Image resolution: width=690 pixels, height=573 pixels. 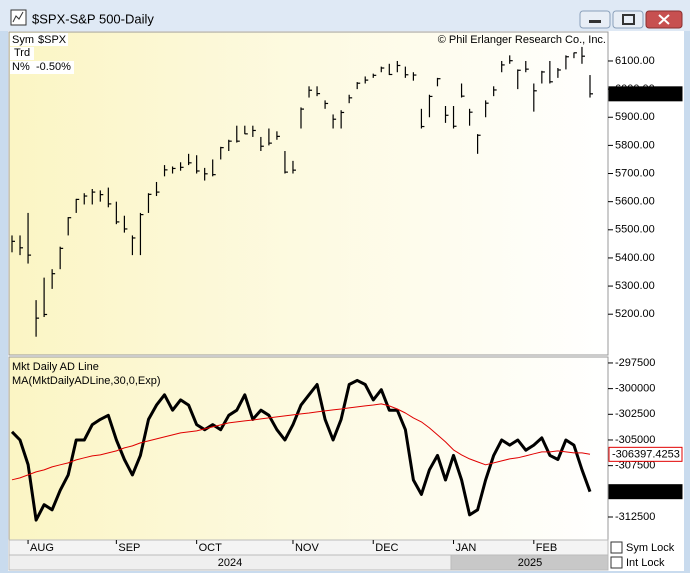 I want to click on y-tick-label: 5900.00, so click(x=635, y=117).